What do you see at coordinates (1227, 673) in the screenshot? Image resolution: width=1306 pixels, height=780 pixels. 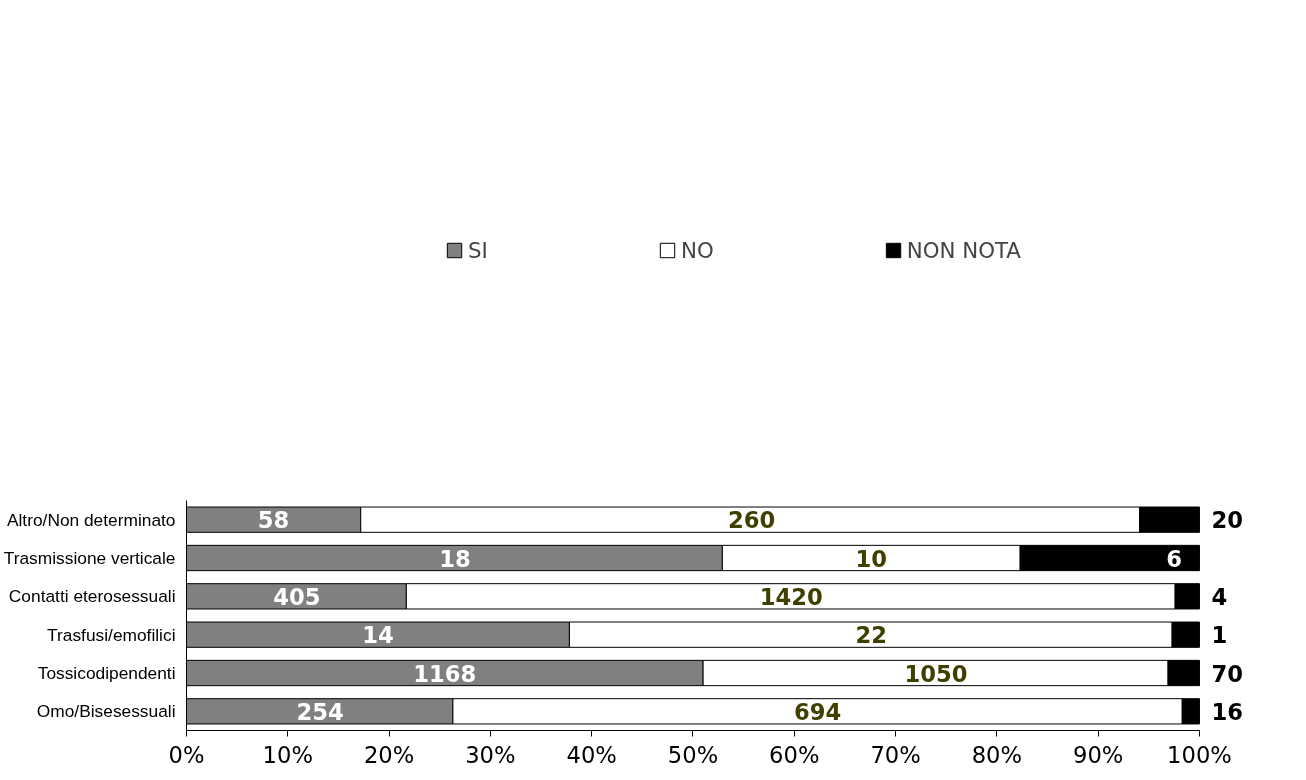 I see `annotation: 70` at bounding box center [1227, 673].